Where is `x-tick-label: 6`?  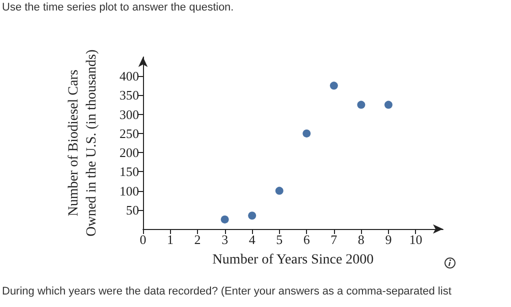
x-tick-label: 6 is located at coordinates (306, 239).